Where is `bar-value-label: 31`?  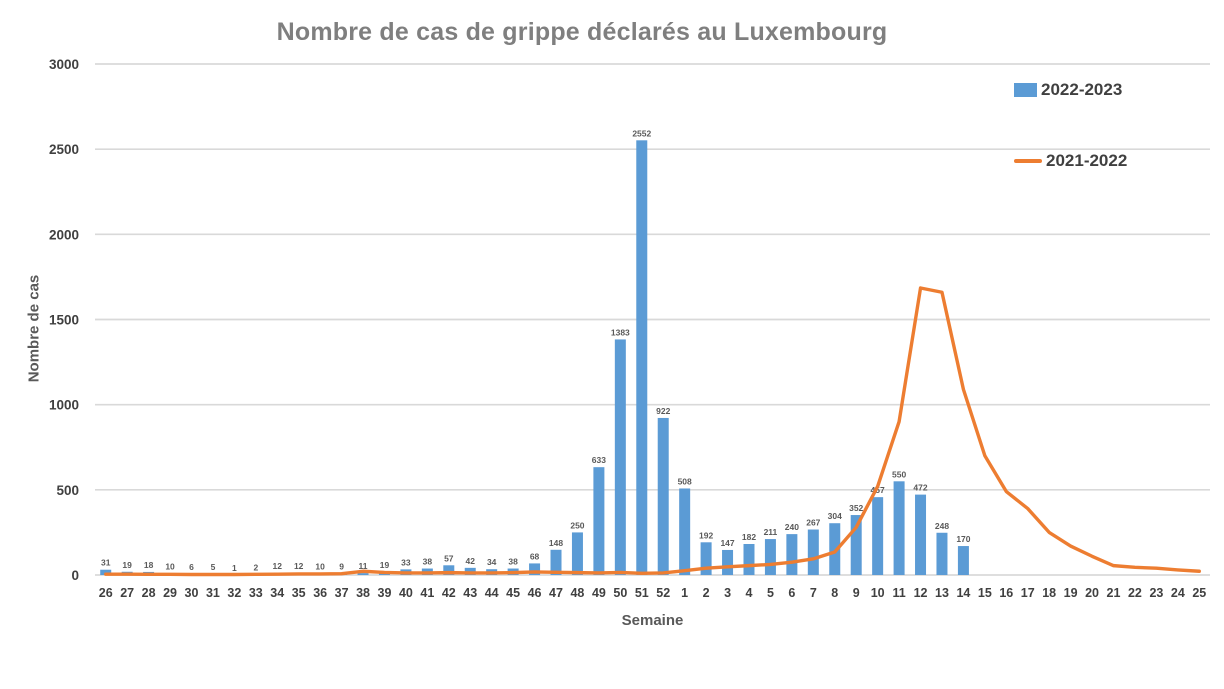
bar-value-label: 31 is located at coordinates (106, 563).